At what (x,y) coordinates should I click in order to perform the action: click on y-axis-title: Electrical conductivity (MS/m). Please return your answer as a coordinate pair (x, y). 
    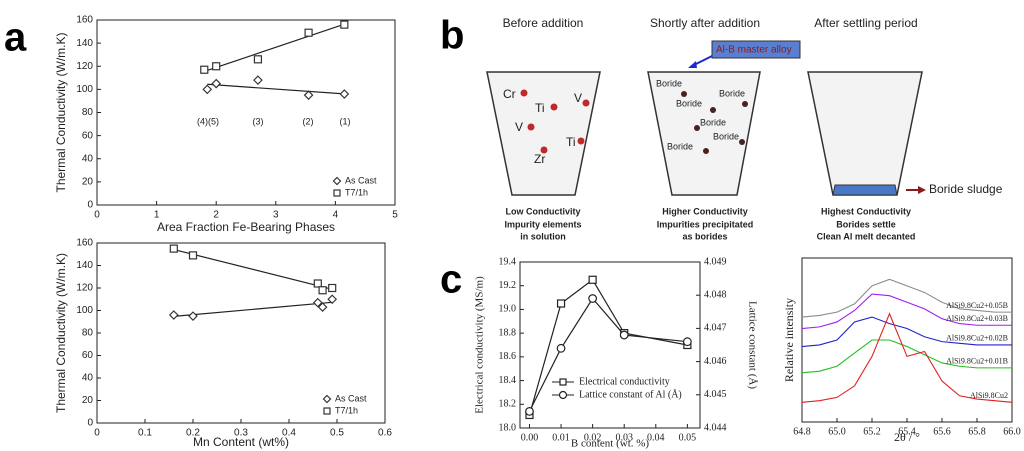
    Looking at the image, I should click on (480, 345).